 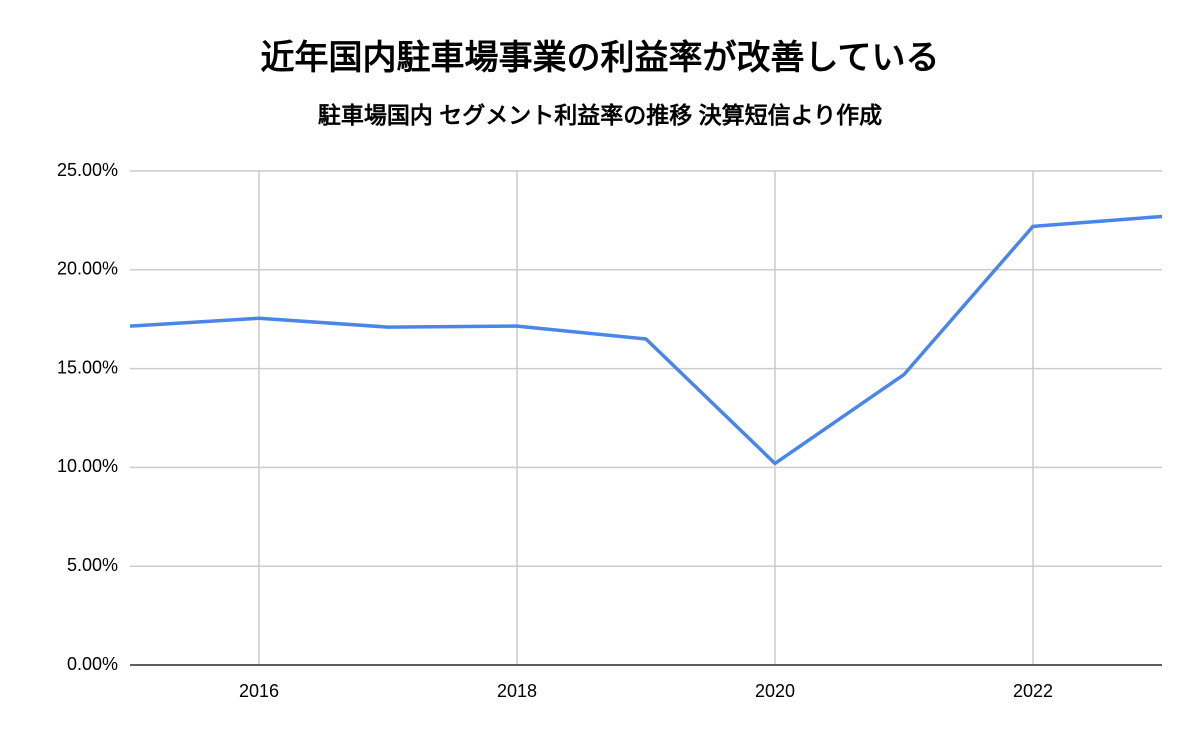 I want to click on x-tick-label: 2016, so click(x=259, y=691).